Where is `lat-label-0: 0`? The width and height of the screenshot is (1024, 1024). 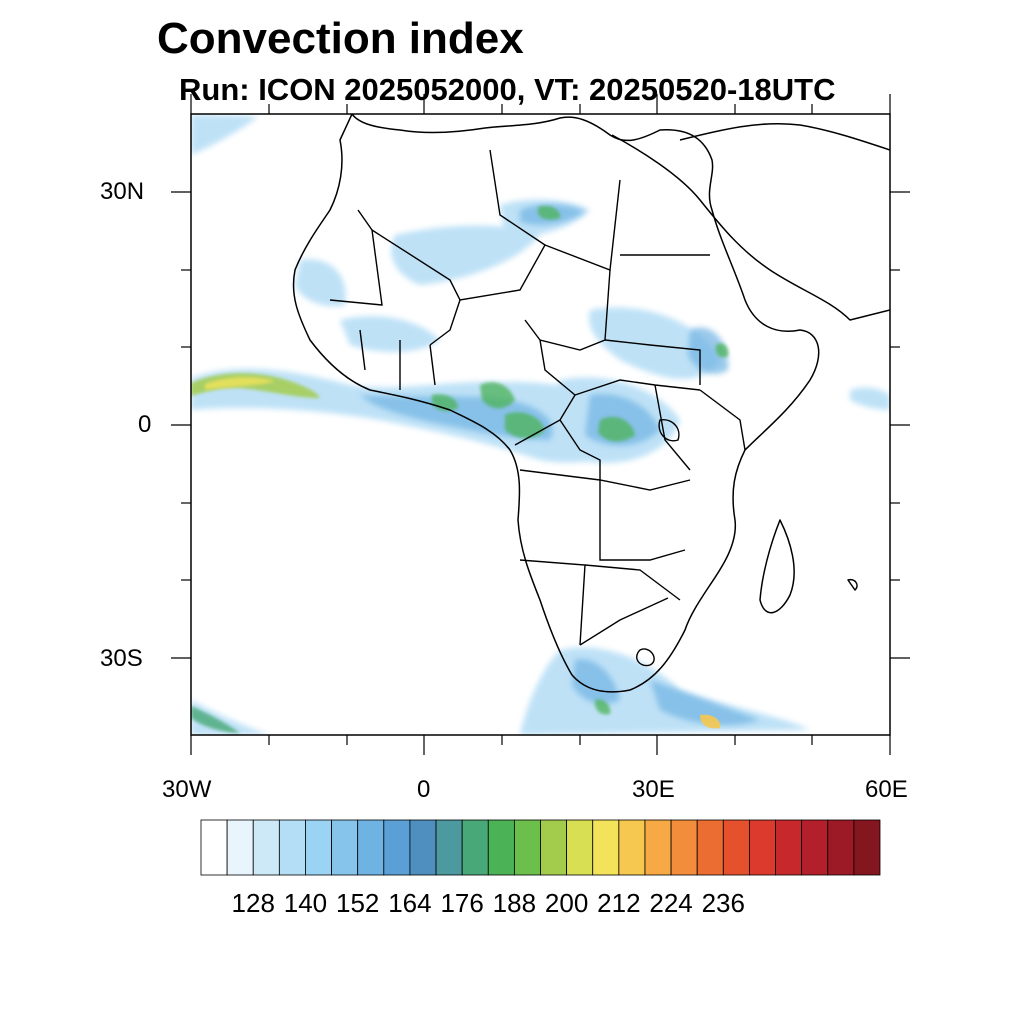
lat-label-0: 0 is located at coordinates (145, 424).